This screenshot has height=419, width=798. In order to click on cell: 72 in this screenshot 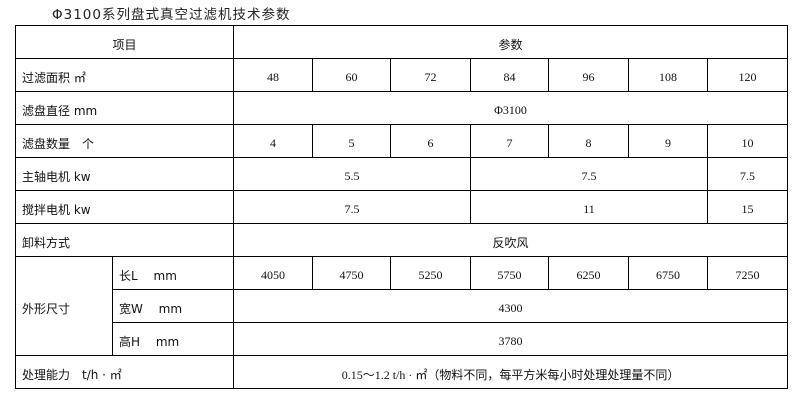, I will do `click(431, 75)`.